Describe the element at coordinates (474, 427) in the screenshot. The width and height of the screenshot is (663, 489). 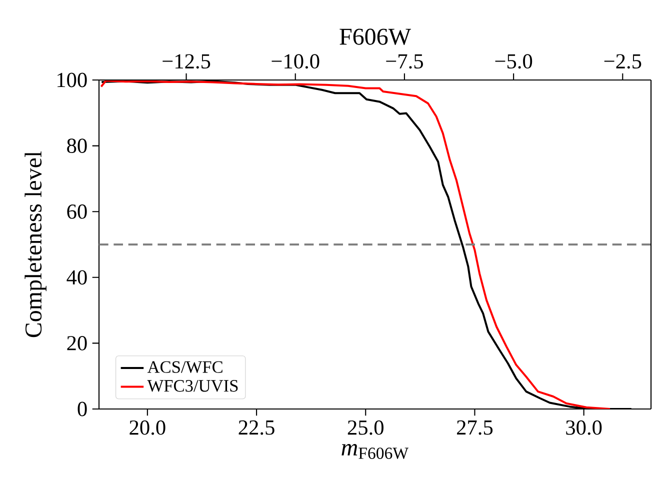
I see `x-tick-label: 27.5` at that location.